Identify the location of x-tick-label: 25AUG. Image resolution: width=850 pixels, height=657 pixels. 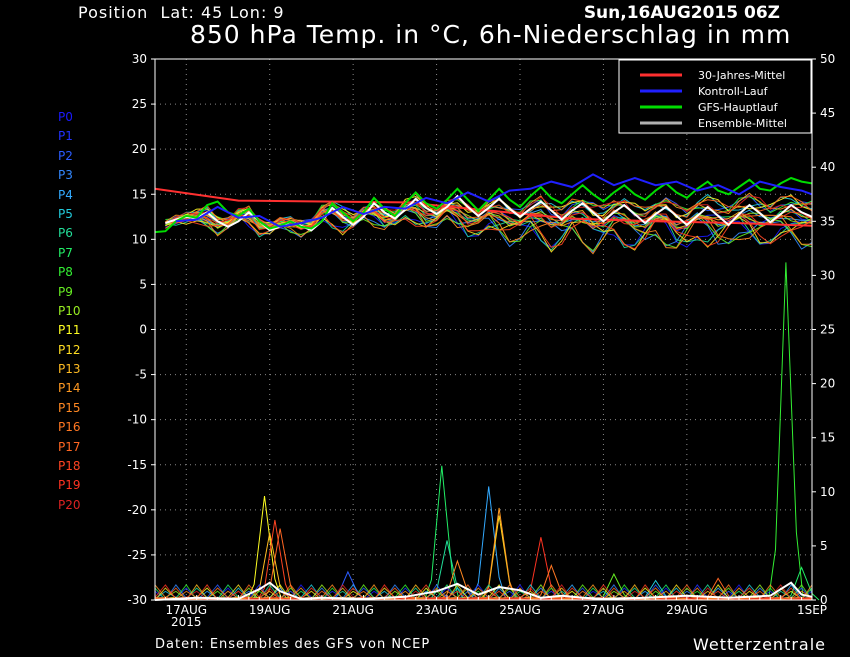
(520, 610).